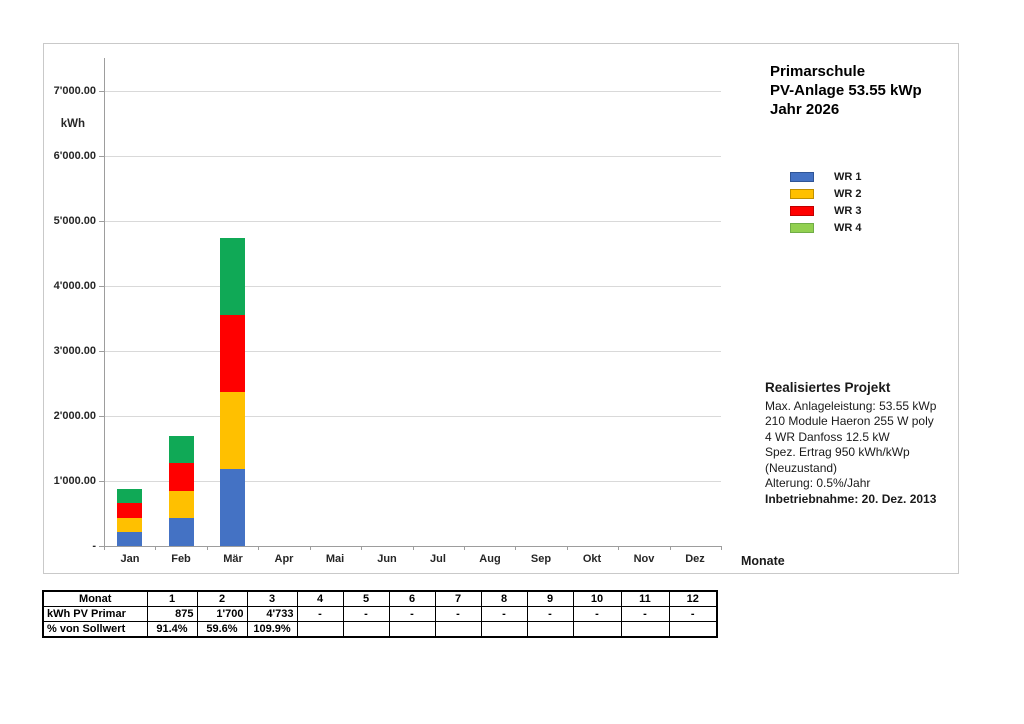 This screenshot has height=724, width=1024. What do you see at coordinates (94, 546) in the screenshot?
I see `y-axis-label: -` at bounding box center [94, 546].